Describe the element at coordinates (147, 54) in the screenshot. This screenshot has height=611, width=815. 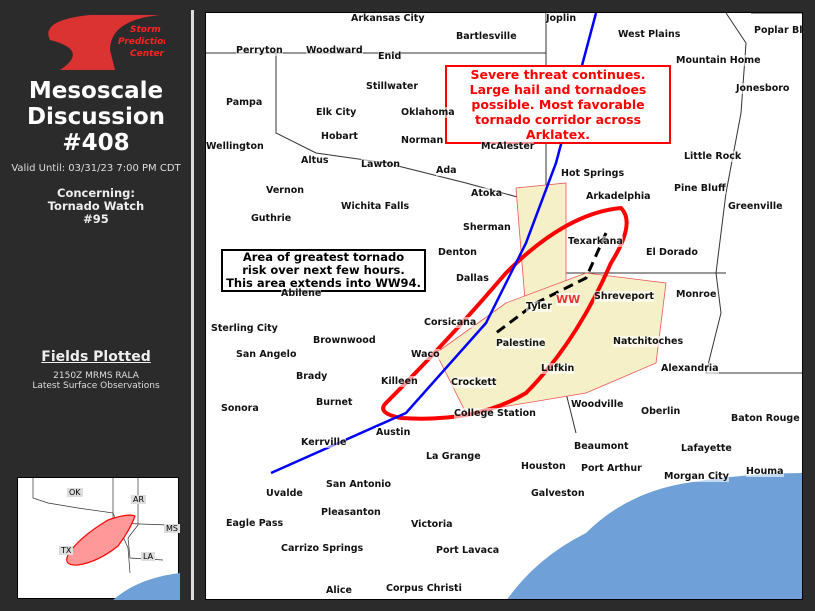
I see `logo-text-3: Center` at that location.